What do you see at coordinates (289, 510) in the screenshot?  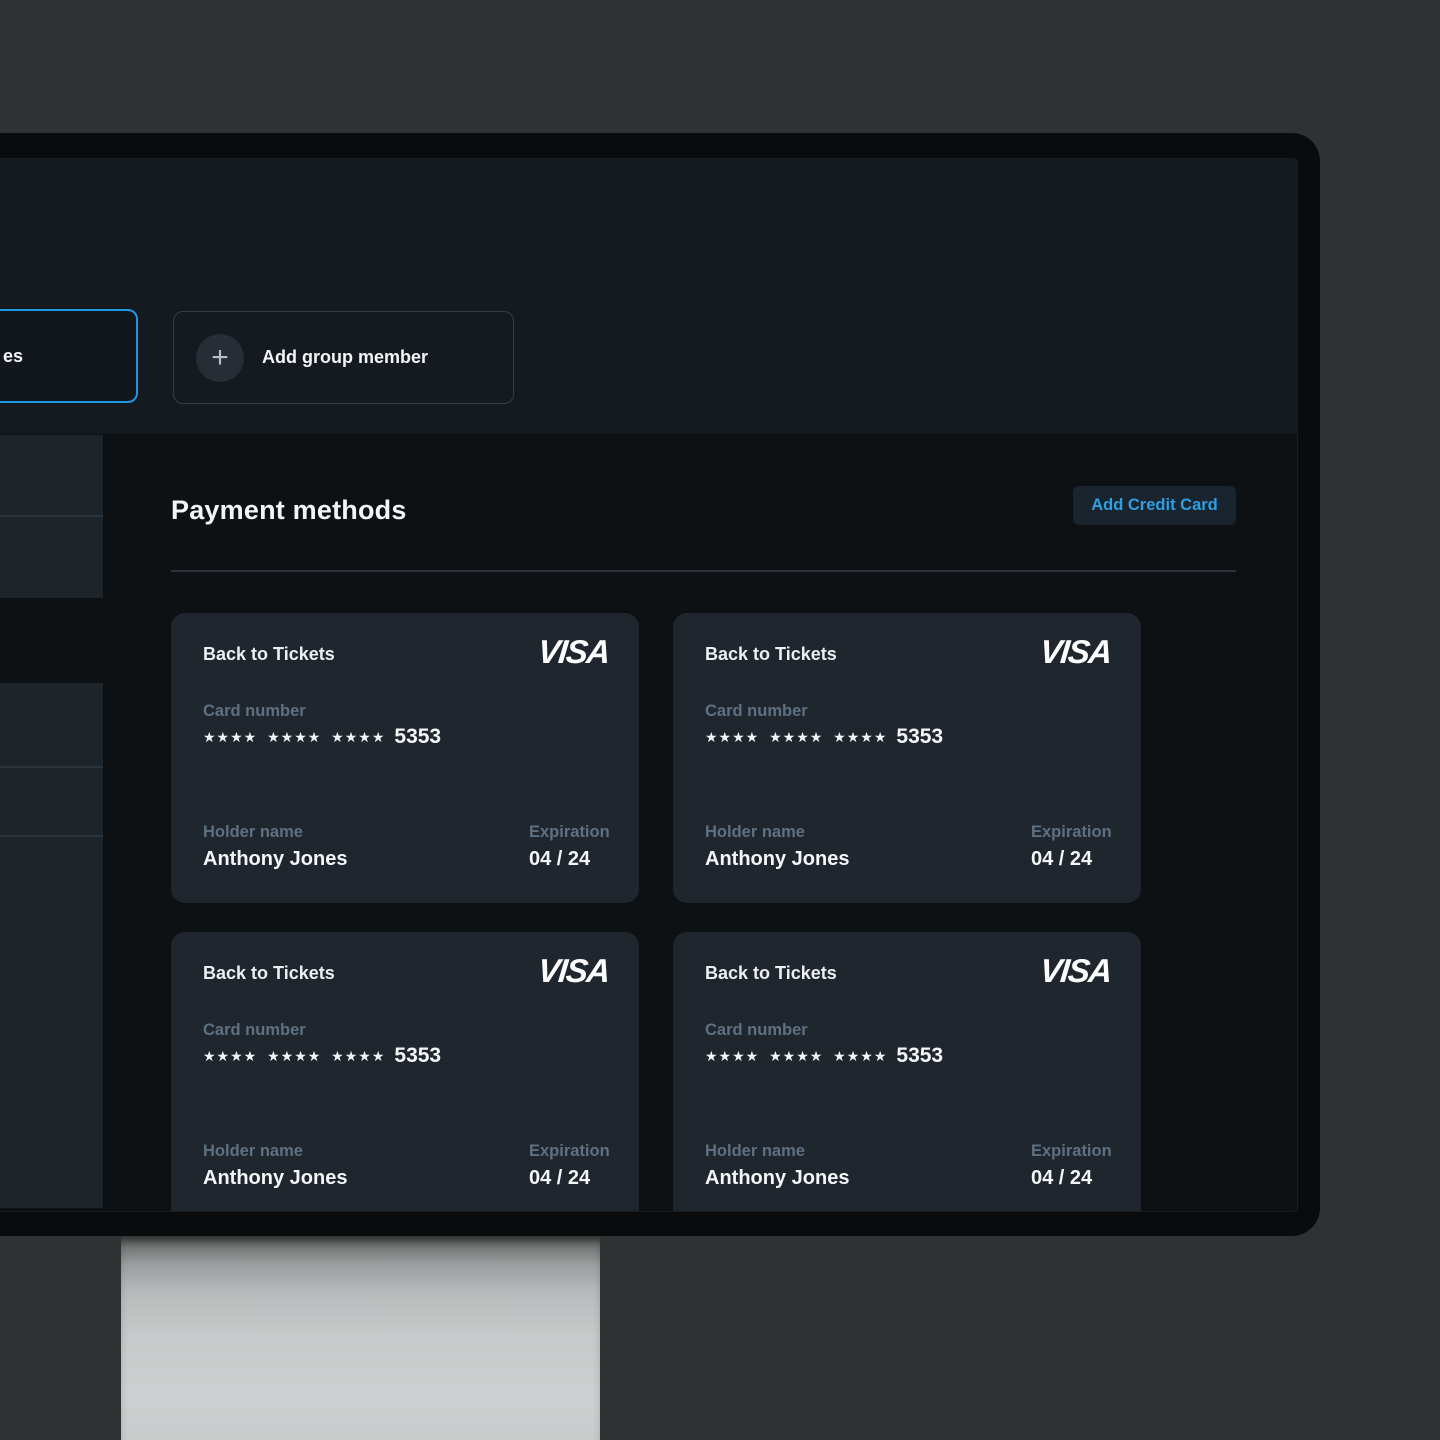 I see `page-title: Payment methods` at bounding box center [289, 510].